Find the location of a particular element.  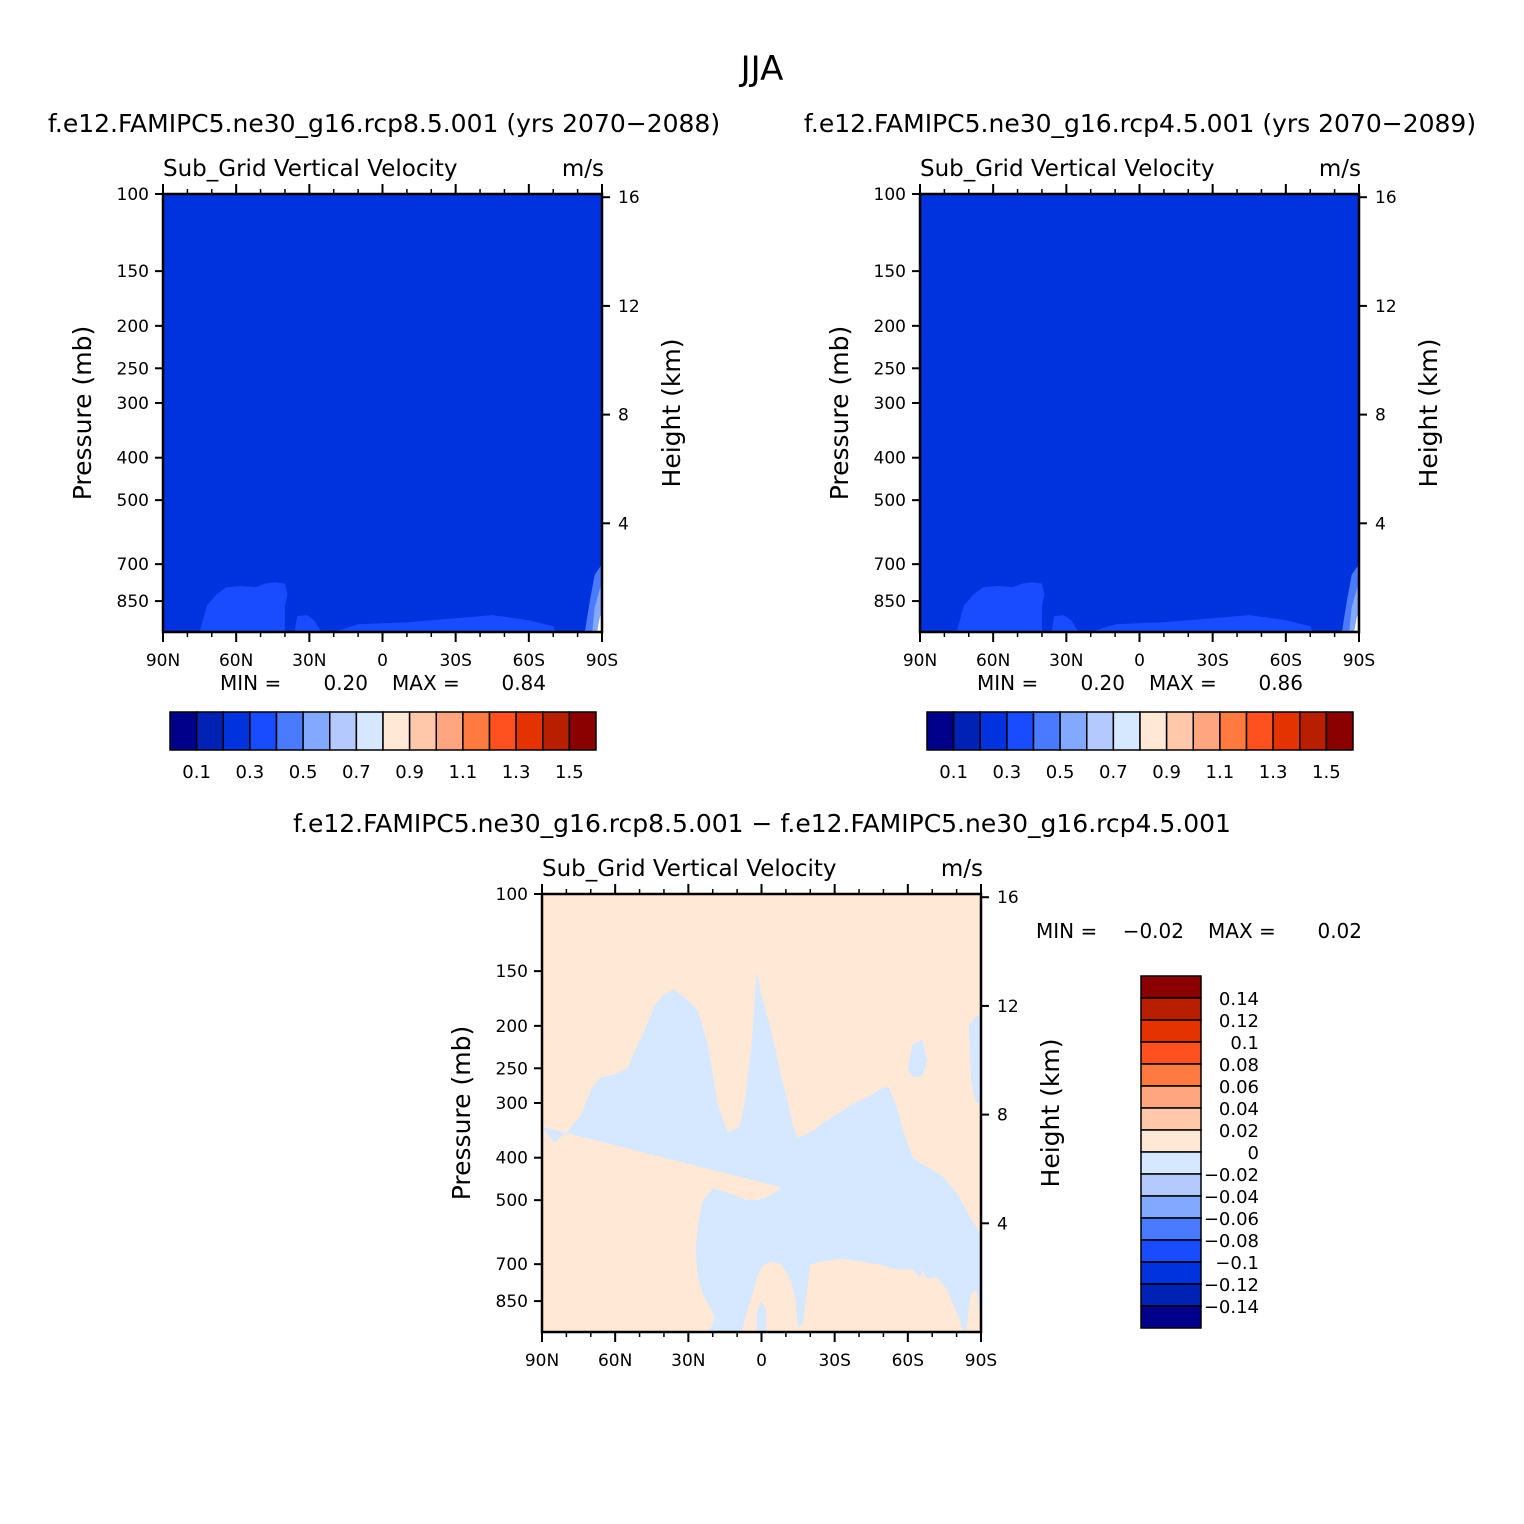

y-right-tick-label: 8 is located at coordinates (1380, 416).